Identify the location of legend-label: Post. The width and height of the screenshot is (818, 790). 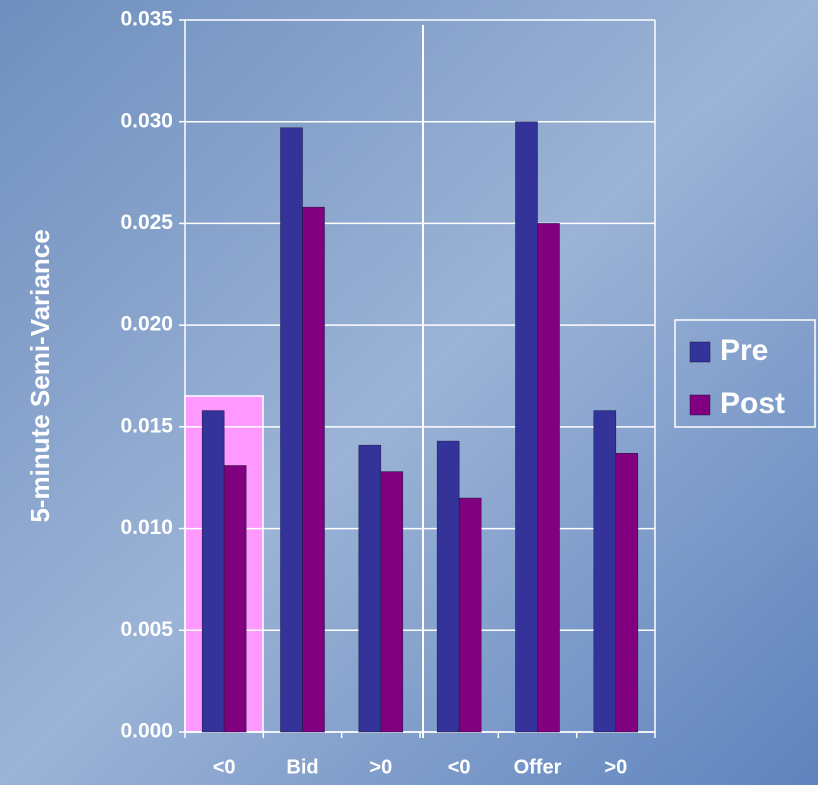
(752, 403).